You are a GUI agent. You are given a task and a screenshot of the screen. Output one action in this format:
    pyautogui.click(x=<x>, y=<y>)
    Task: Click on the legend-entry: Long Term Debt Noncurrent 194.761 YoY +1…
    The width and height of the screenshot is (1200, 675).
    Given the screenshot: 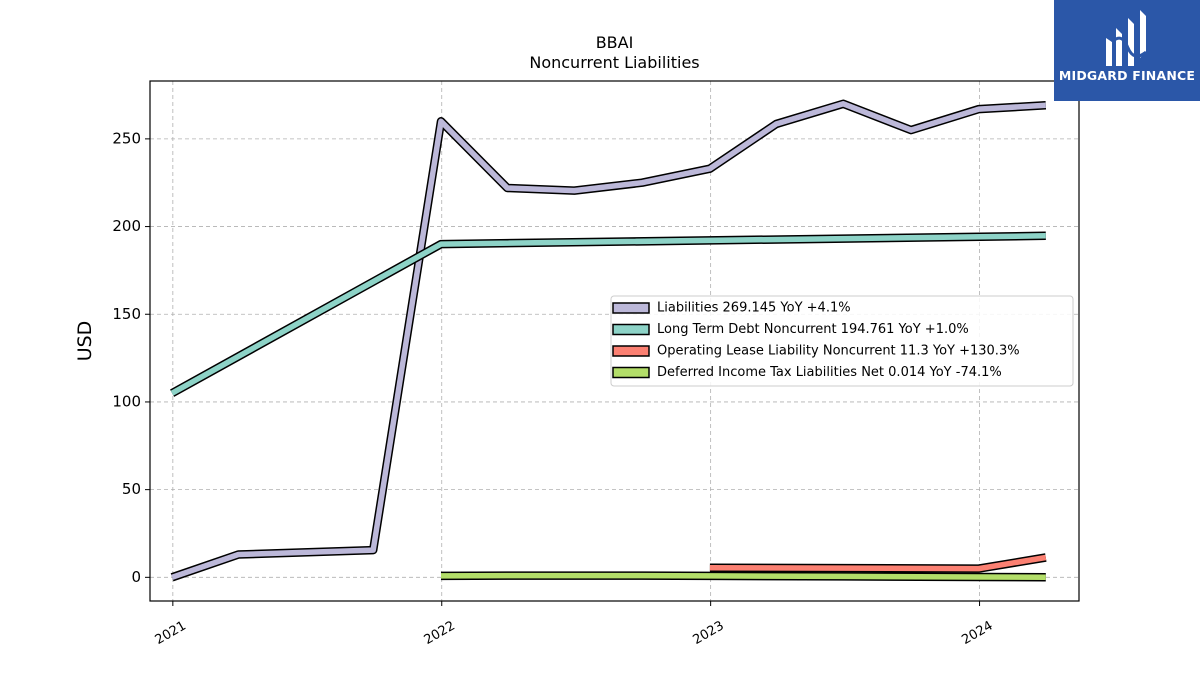 What is the action you would take?
    pyautogui.click(x=813, y=329)
    